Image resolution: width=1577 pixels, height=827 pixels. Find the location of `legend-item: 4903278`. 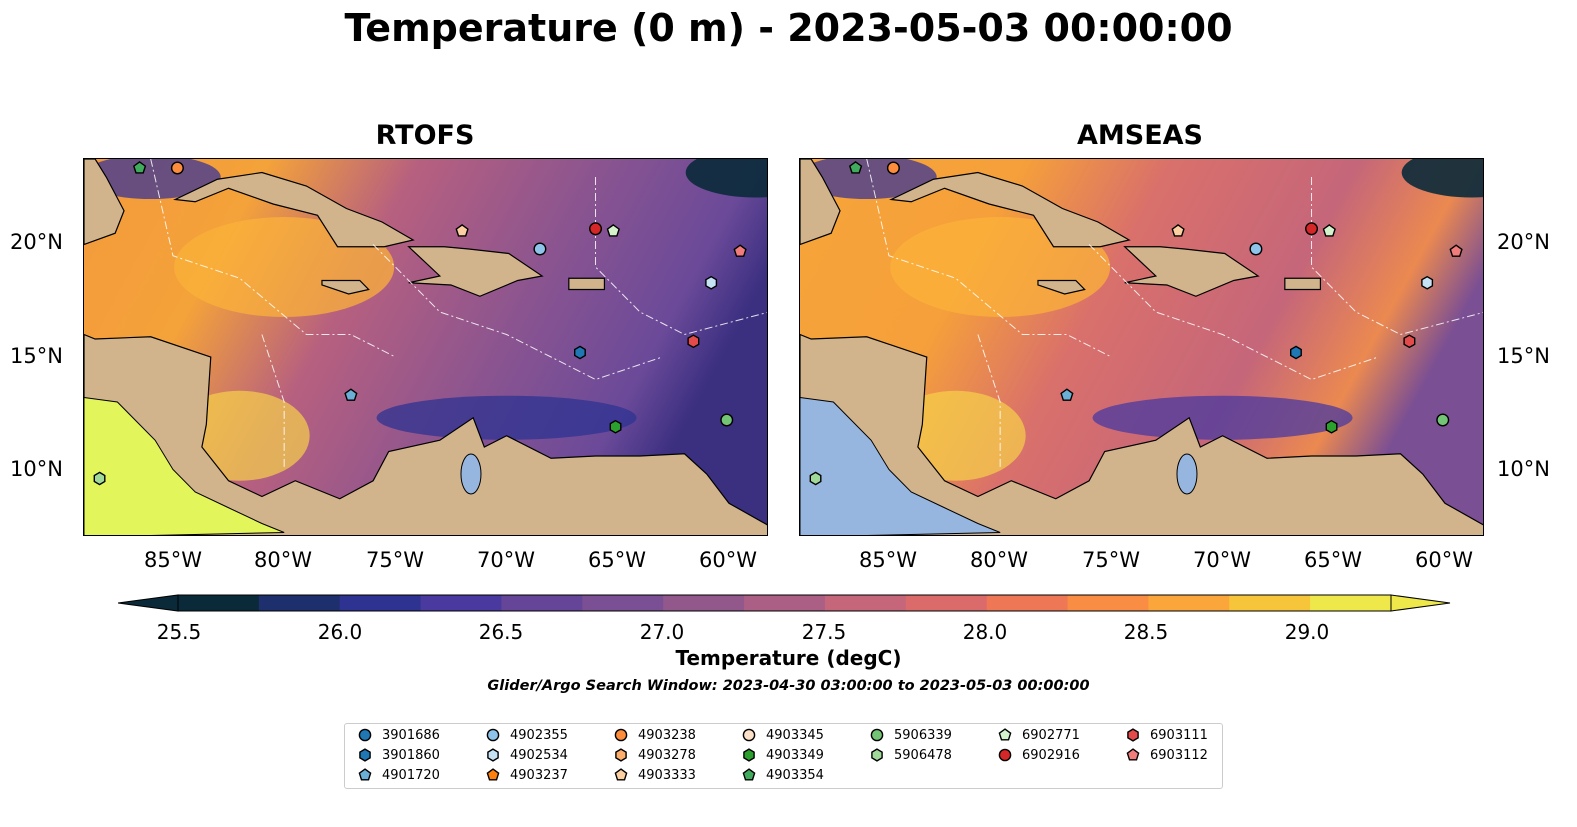

legend-item: 4903278 is located at coordinates (654, 755).